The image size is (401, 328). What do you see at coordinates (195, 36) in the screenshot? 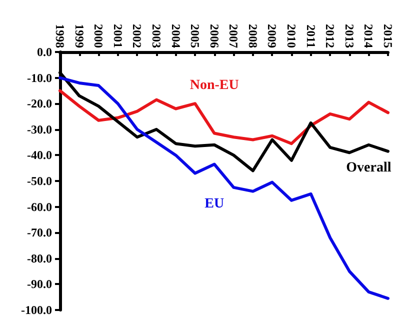
I see `x-tick-label: 2005` at bounding box center [195, 36].